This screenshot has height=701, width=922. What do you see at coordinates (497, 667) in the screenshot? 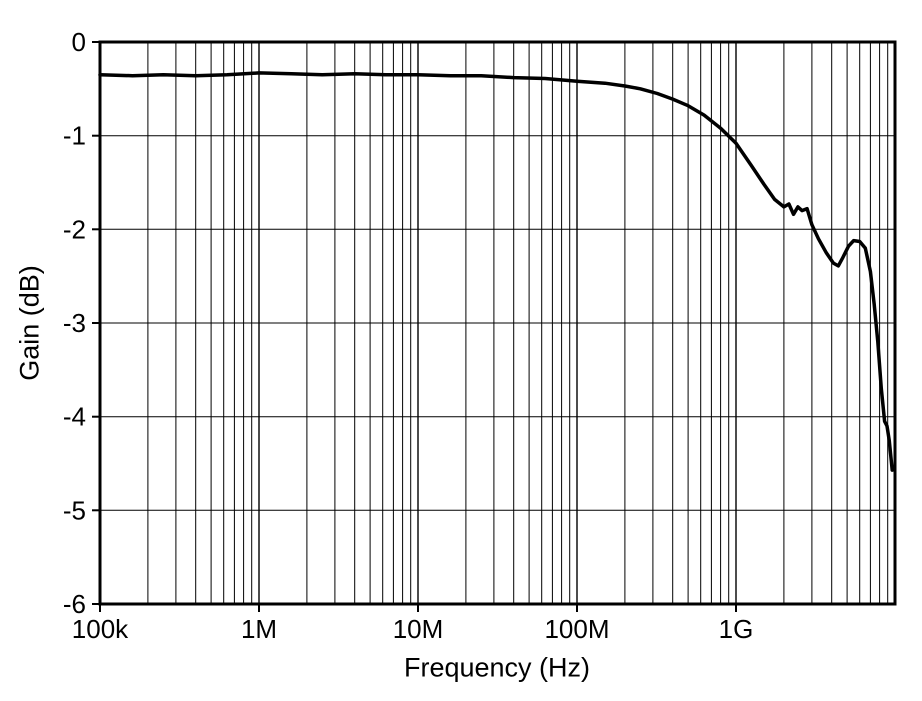
I see `x-axis-title: Frequency (Hz)` at bounding box center [497, 667].